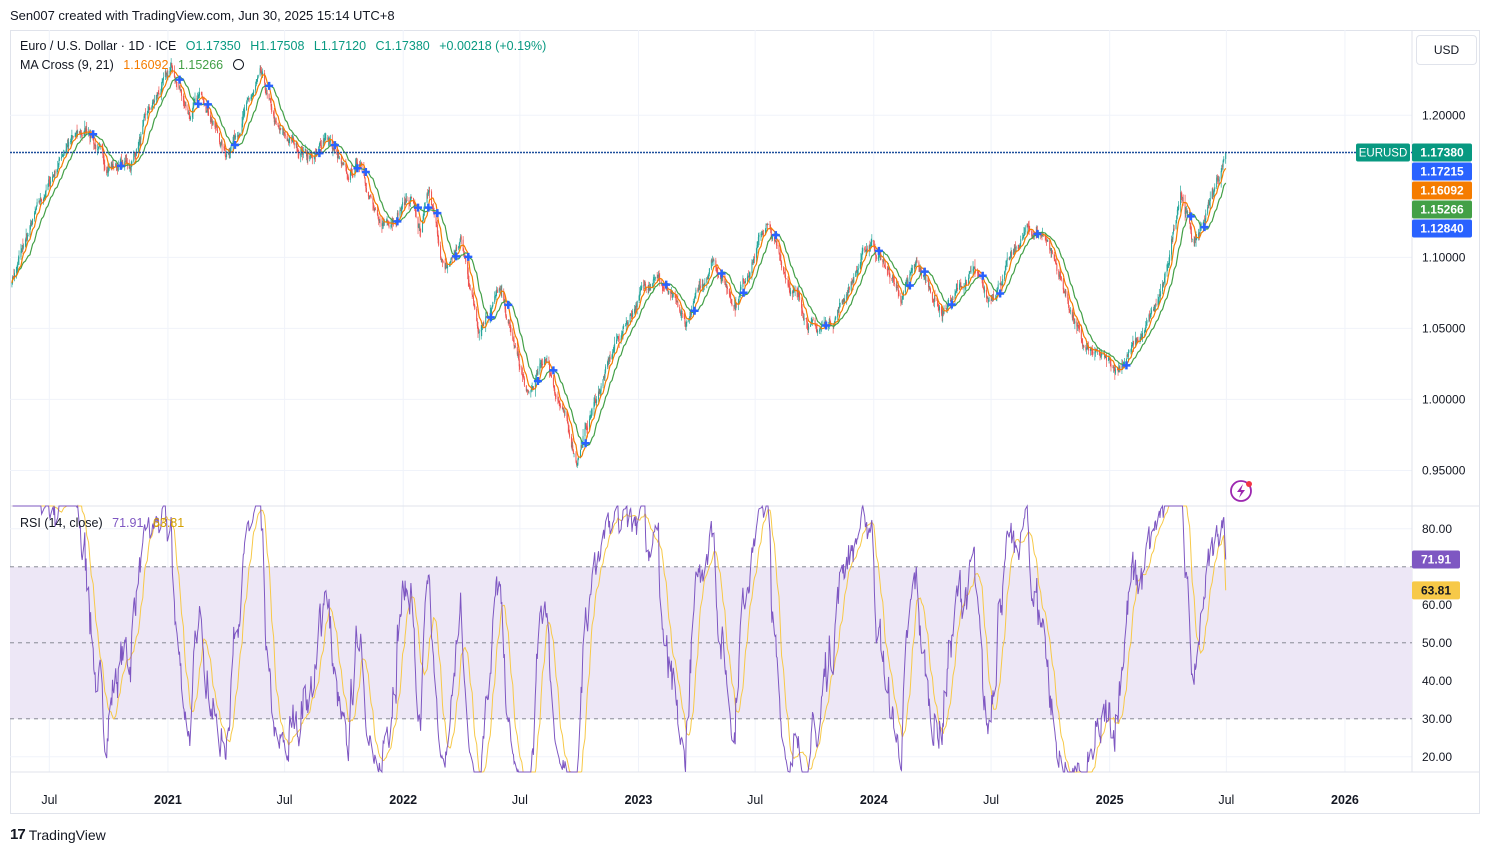 The width and height of the screenshot is (1491, 854). I want to click on time-tick-label: 2021, so click(168, 800).